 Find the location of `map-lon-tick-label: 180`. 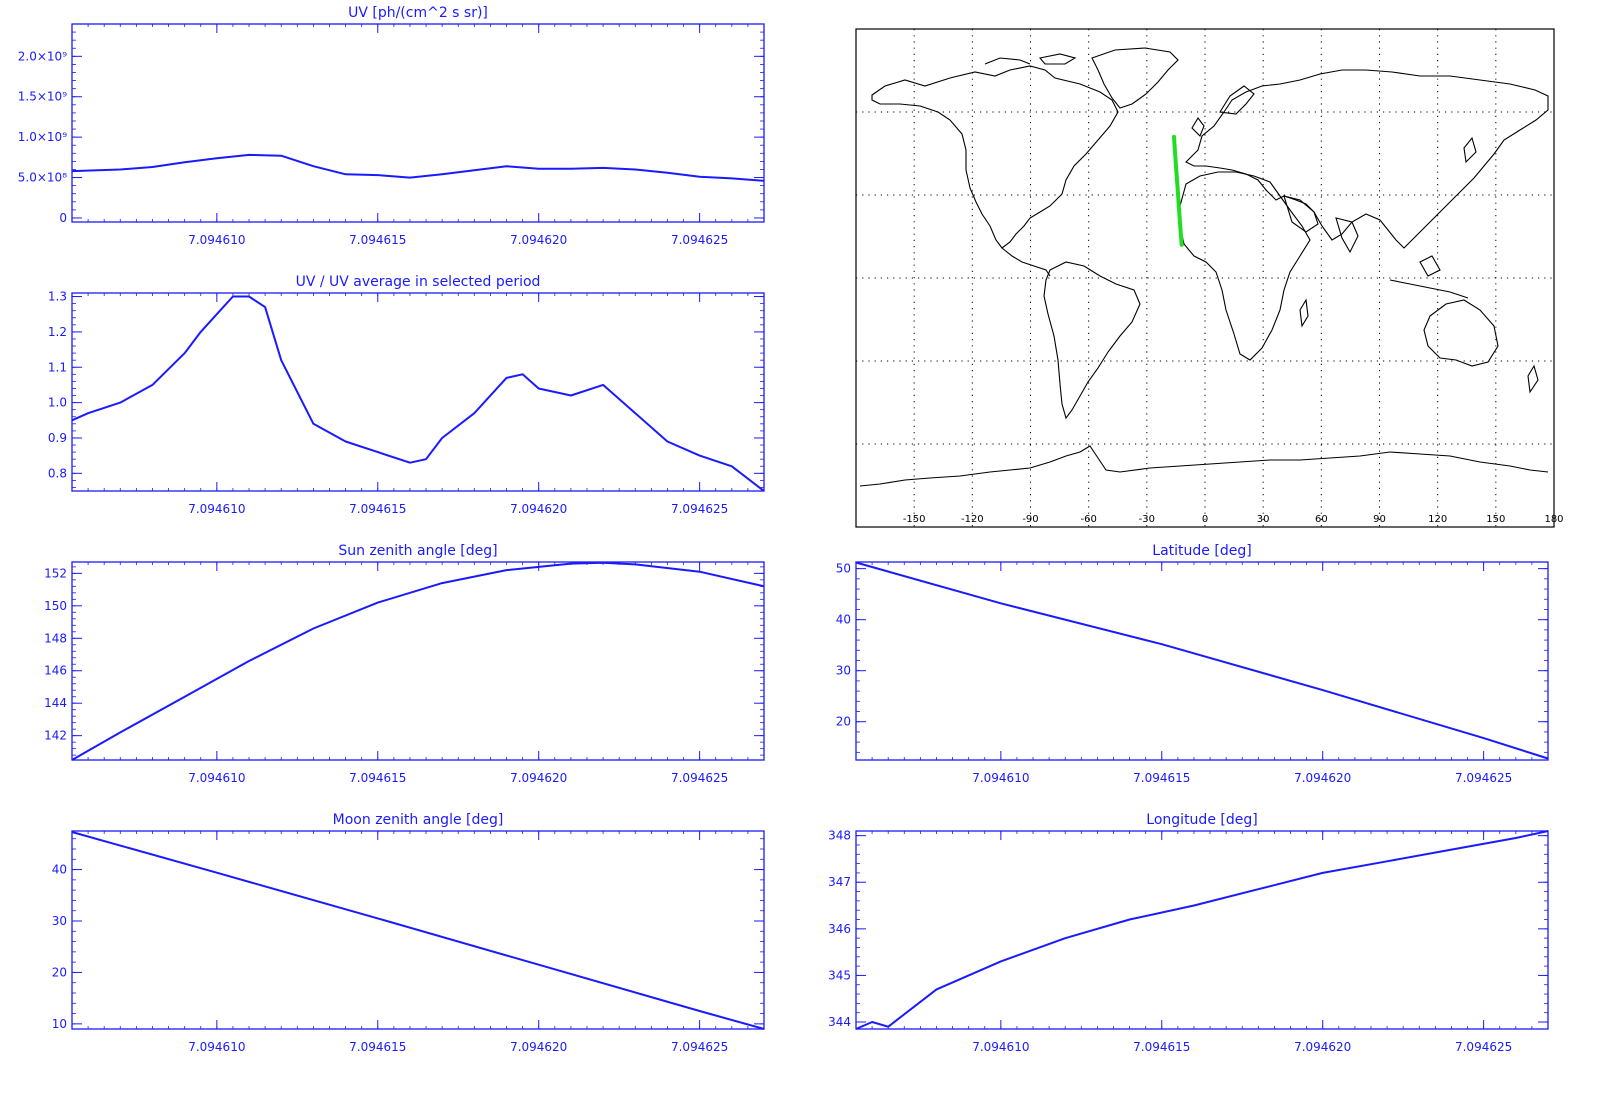

map-lon-tick-label: 180 is located at coordinates (1553, 519).